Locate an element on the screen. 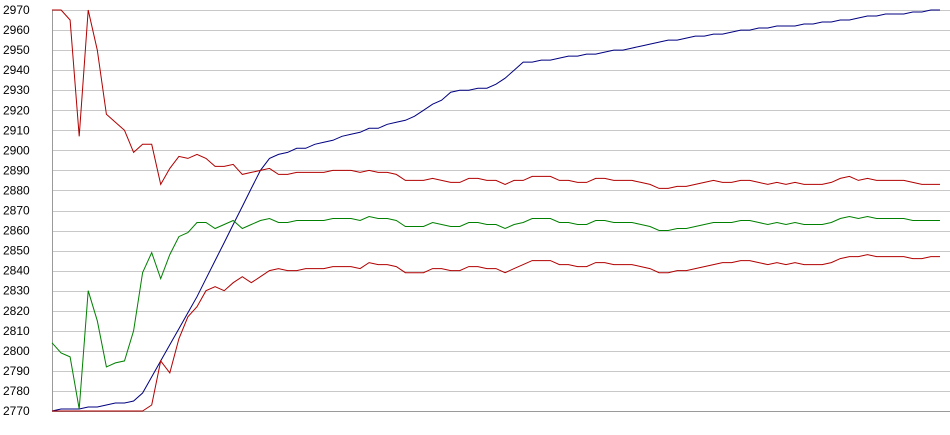 The image size is (950, 435). y-tick-label: 2930 is located at coordinates (16, 90).